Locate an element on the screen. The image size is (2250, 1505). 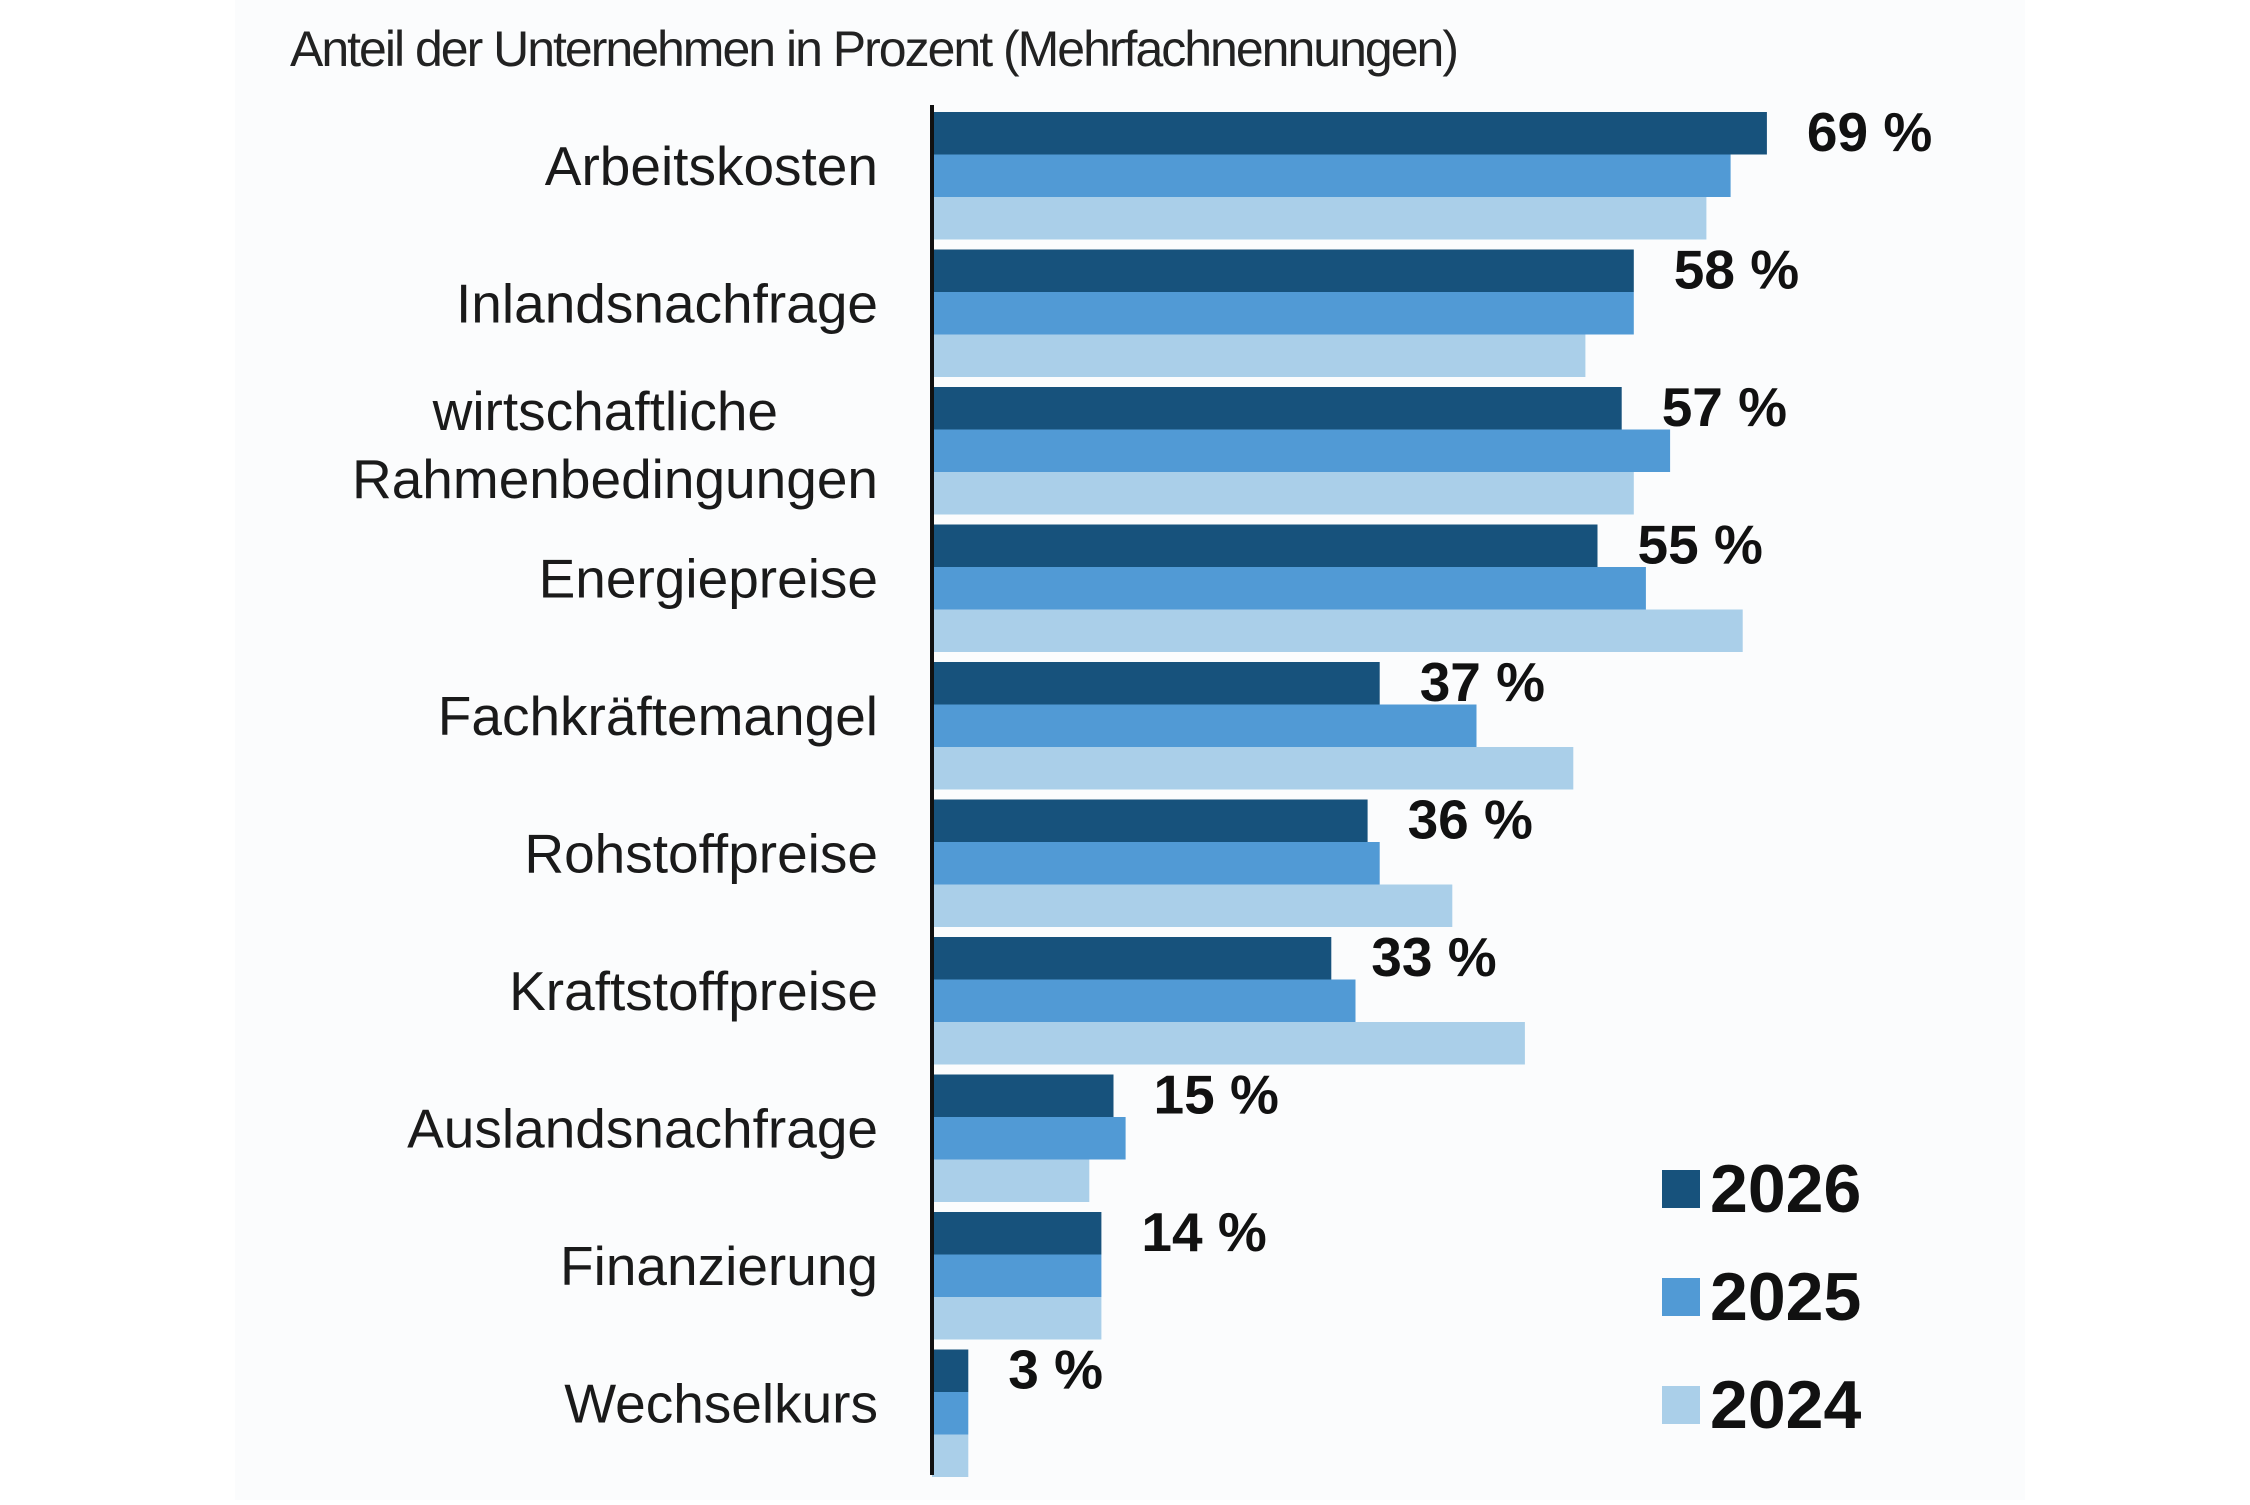
legend-swatch-2024 is located at coordinates (1681, 1405).